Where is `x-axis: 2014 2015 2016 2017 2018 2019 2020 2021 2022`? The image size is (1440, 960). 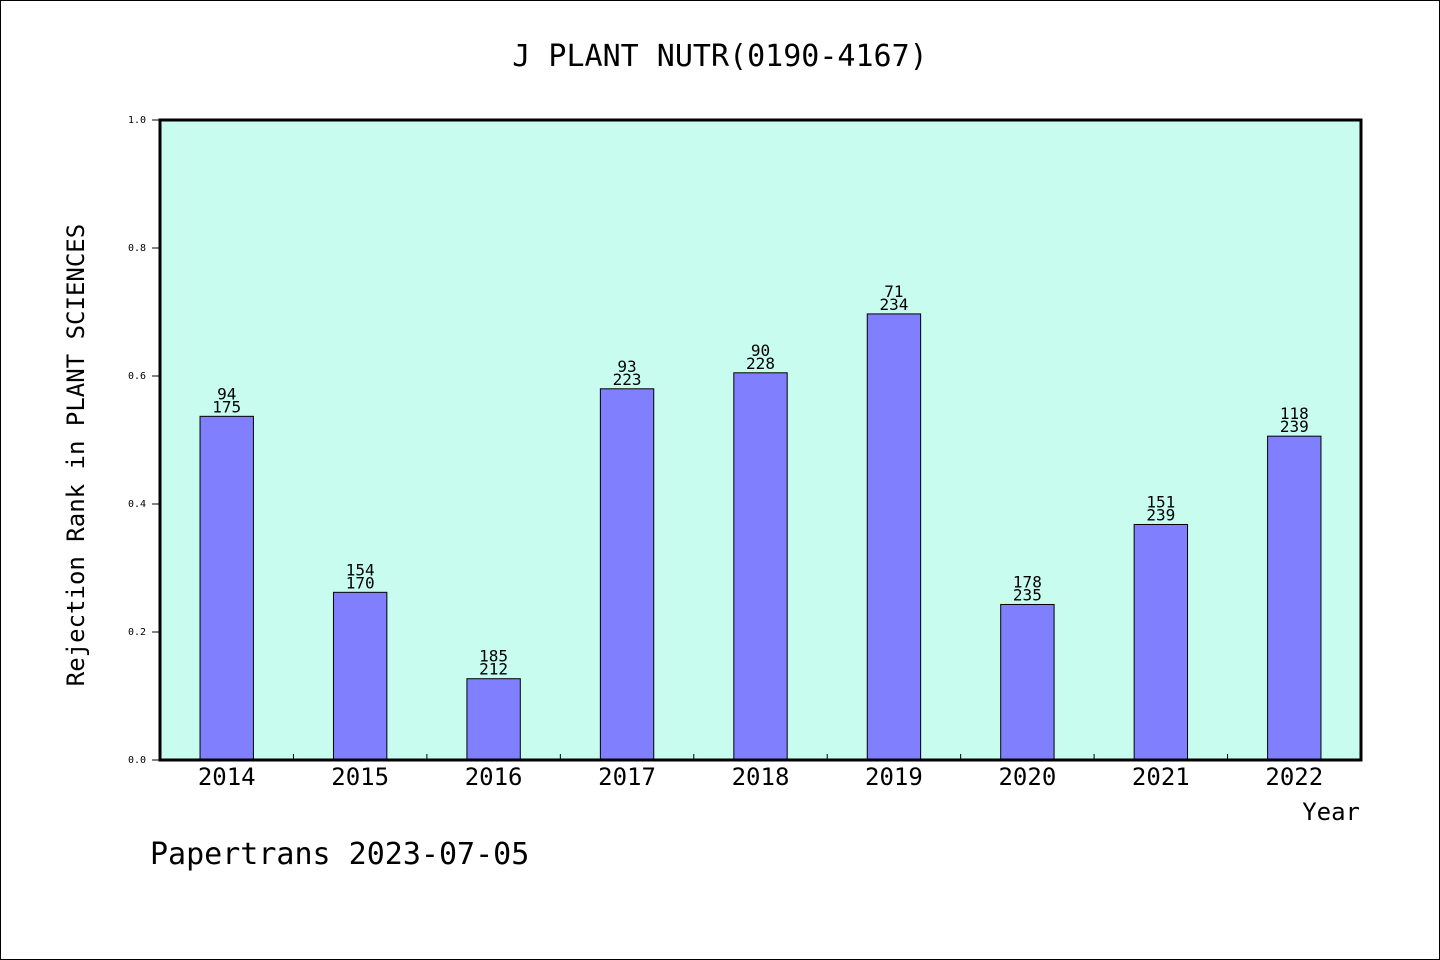
x-axis: 2014 2015 2016 2017 2018 2019 2020 2021 2022 is located at coordinates (760, 772).